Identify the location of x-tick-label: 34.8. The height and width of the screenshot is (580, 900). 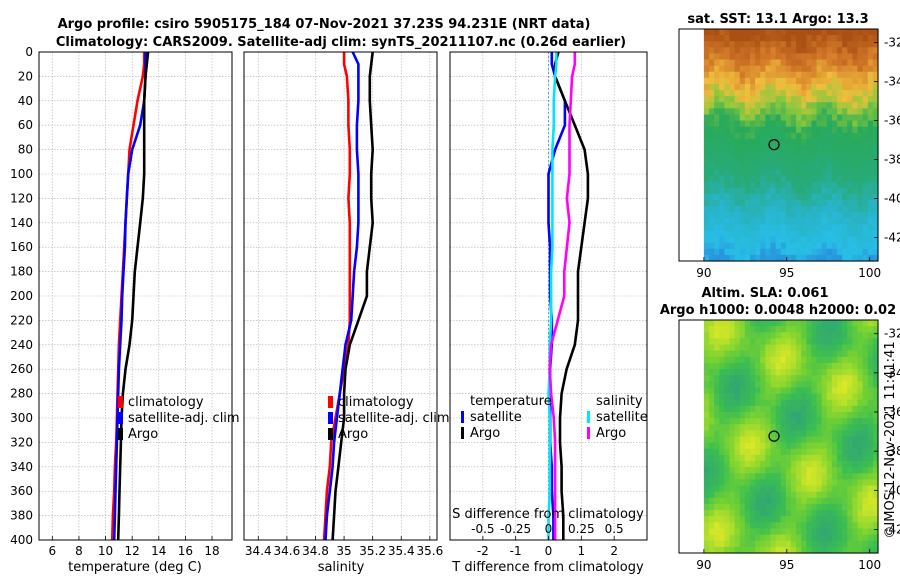
(315, 551).